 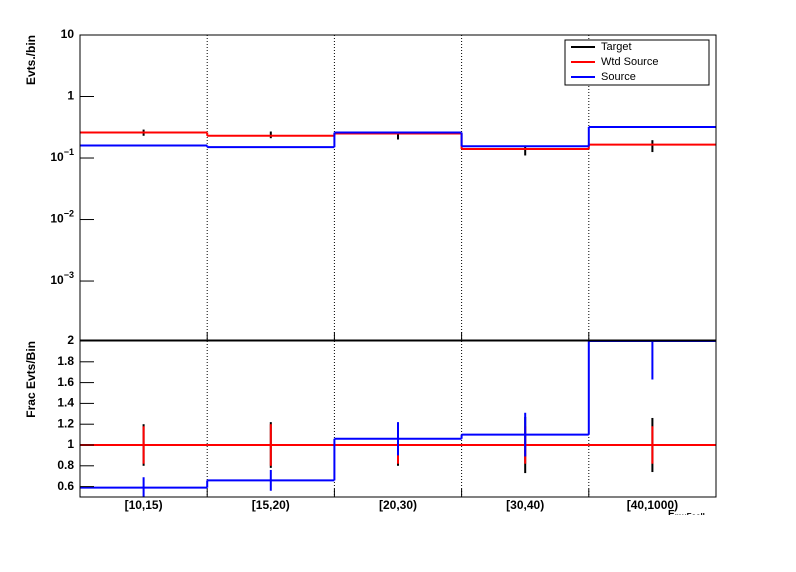 I want to click on x-tick-label: [40,1000), so click(x=652, y=505).